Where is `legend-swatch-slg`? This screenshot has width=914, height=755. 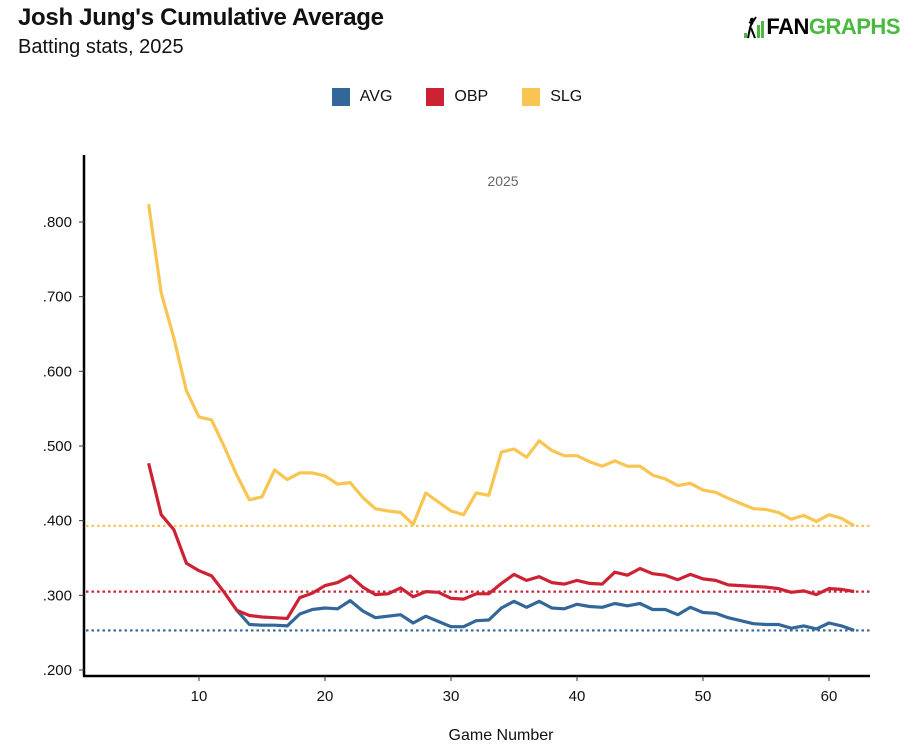 legend-swatch-slg is located at coordinates (531, 97).